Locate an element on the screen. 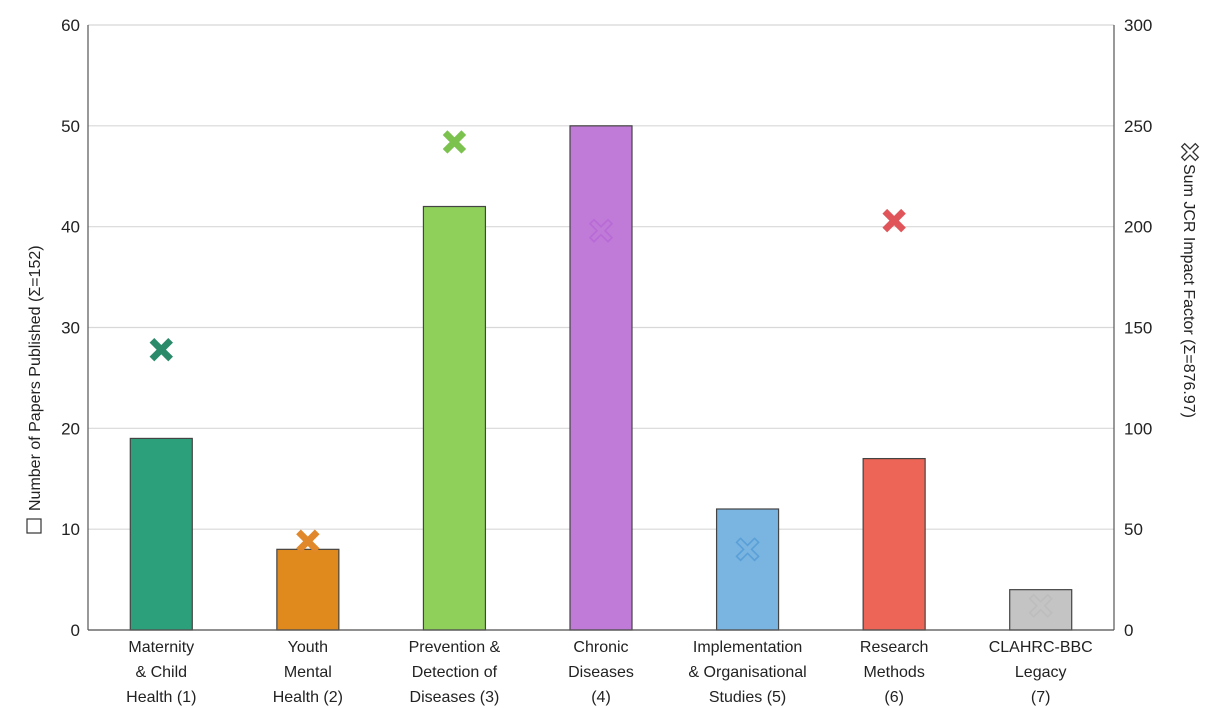  right-tick-label: 250 is located at coordinates (1138, 126).